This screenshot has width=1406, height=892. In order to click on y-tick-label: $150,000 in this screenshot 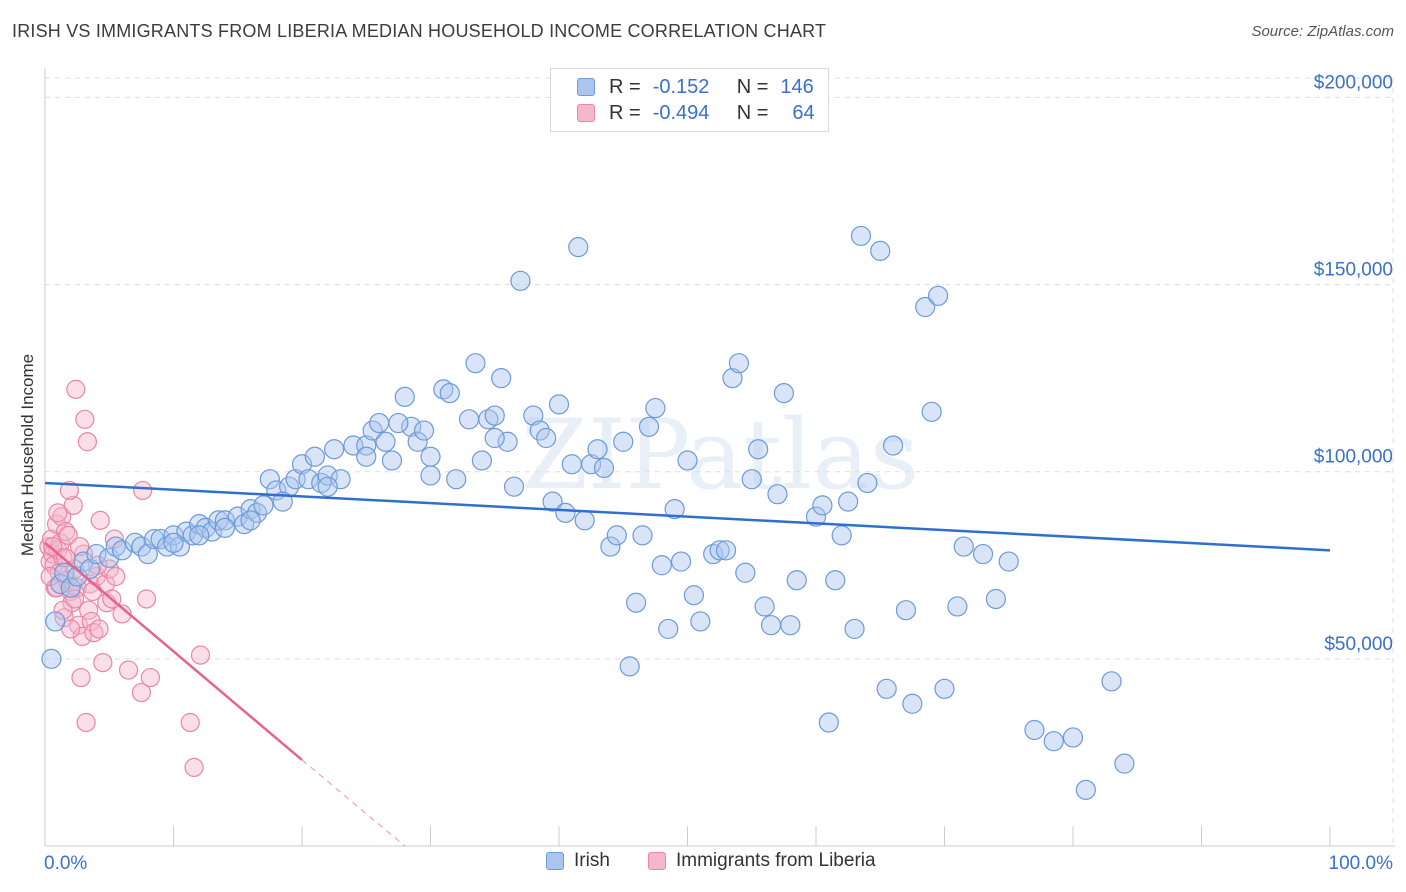, I will do `click(1353, 270)`.